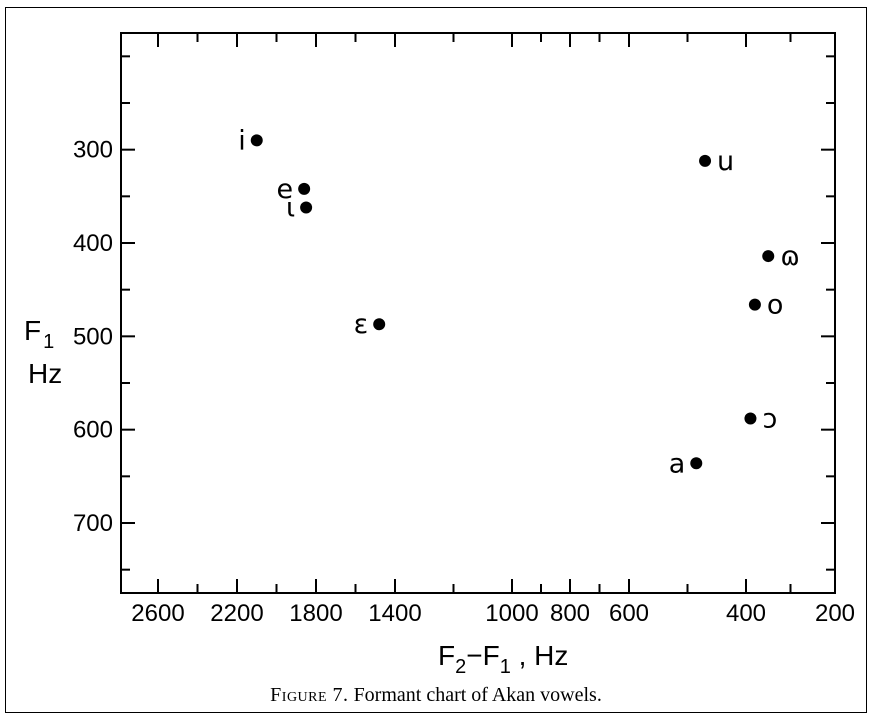 The width and height of the screenshot is (872, 717). I want to click on vowel-label: u, so click(725, 161).